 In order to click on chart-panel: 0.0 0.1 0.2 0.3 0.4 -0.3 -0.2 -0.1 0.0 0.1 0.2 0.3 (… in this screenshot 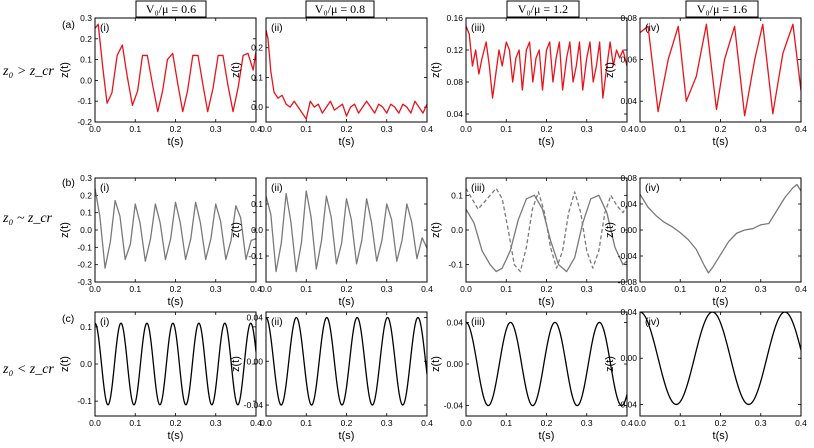, I will do `click(160, 240)`.